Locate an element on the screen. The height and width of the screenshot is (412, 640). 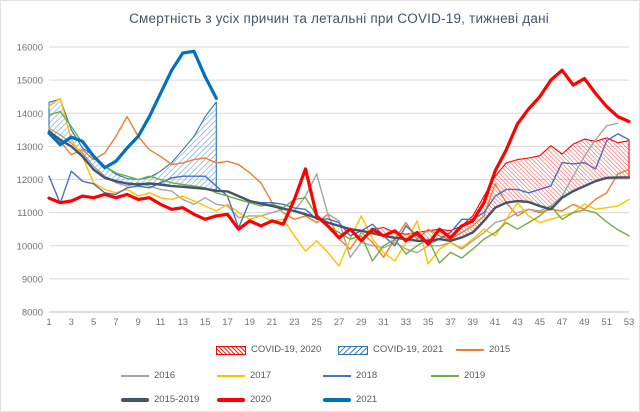
x-tick-label: 19 is located at coordinates (250, 322).